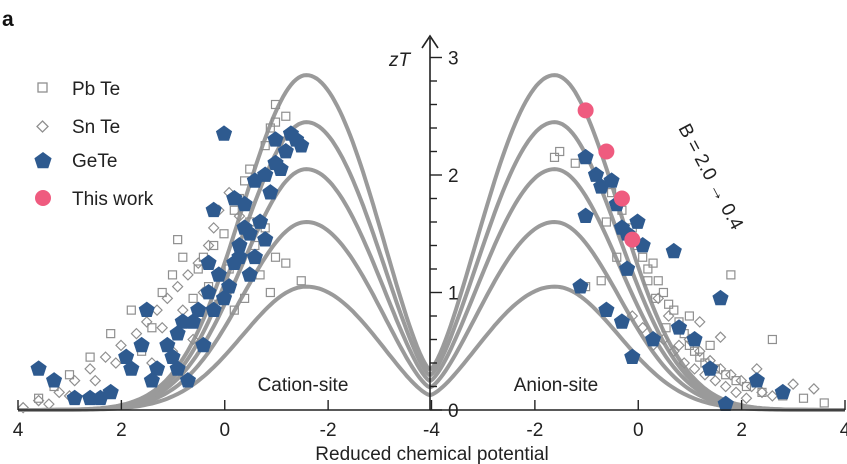  Describe the element at coordinates (843, 430) in the screenshot. I see `x-tick-label: 4` at that location.